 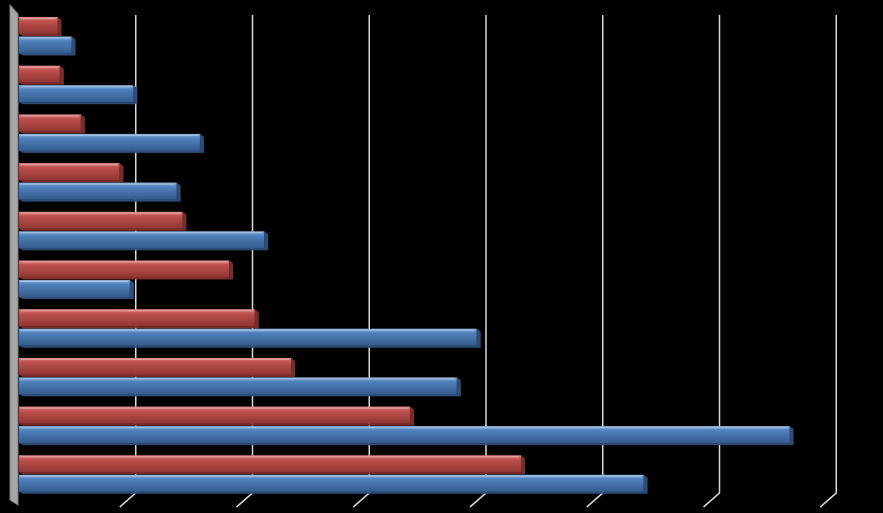 I want to click on plot-wall, so click(x=14, y=254).